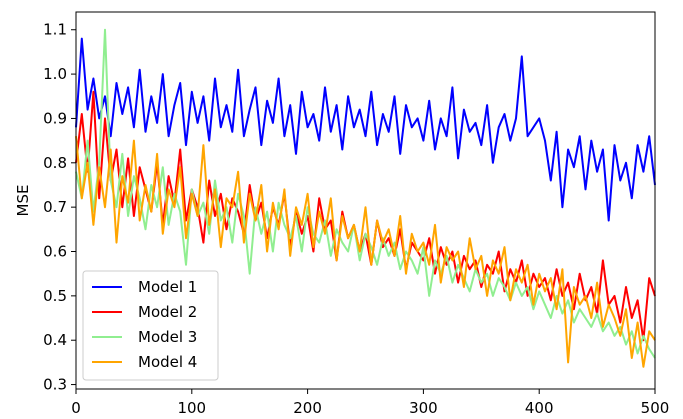 Image resolution: width=683 pixels, height=419 pixels. Describe the element at coordinates (539, 408) in the screenshot. I see `x-tick-label: 400` at that location.